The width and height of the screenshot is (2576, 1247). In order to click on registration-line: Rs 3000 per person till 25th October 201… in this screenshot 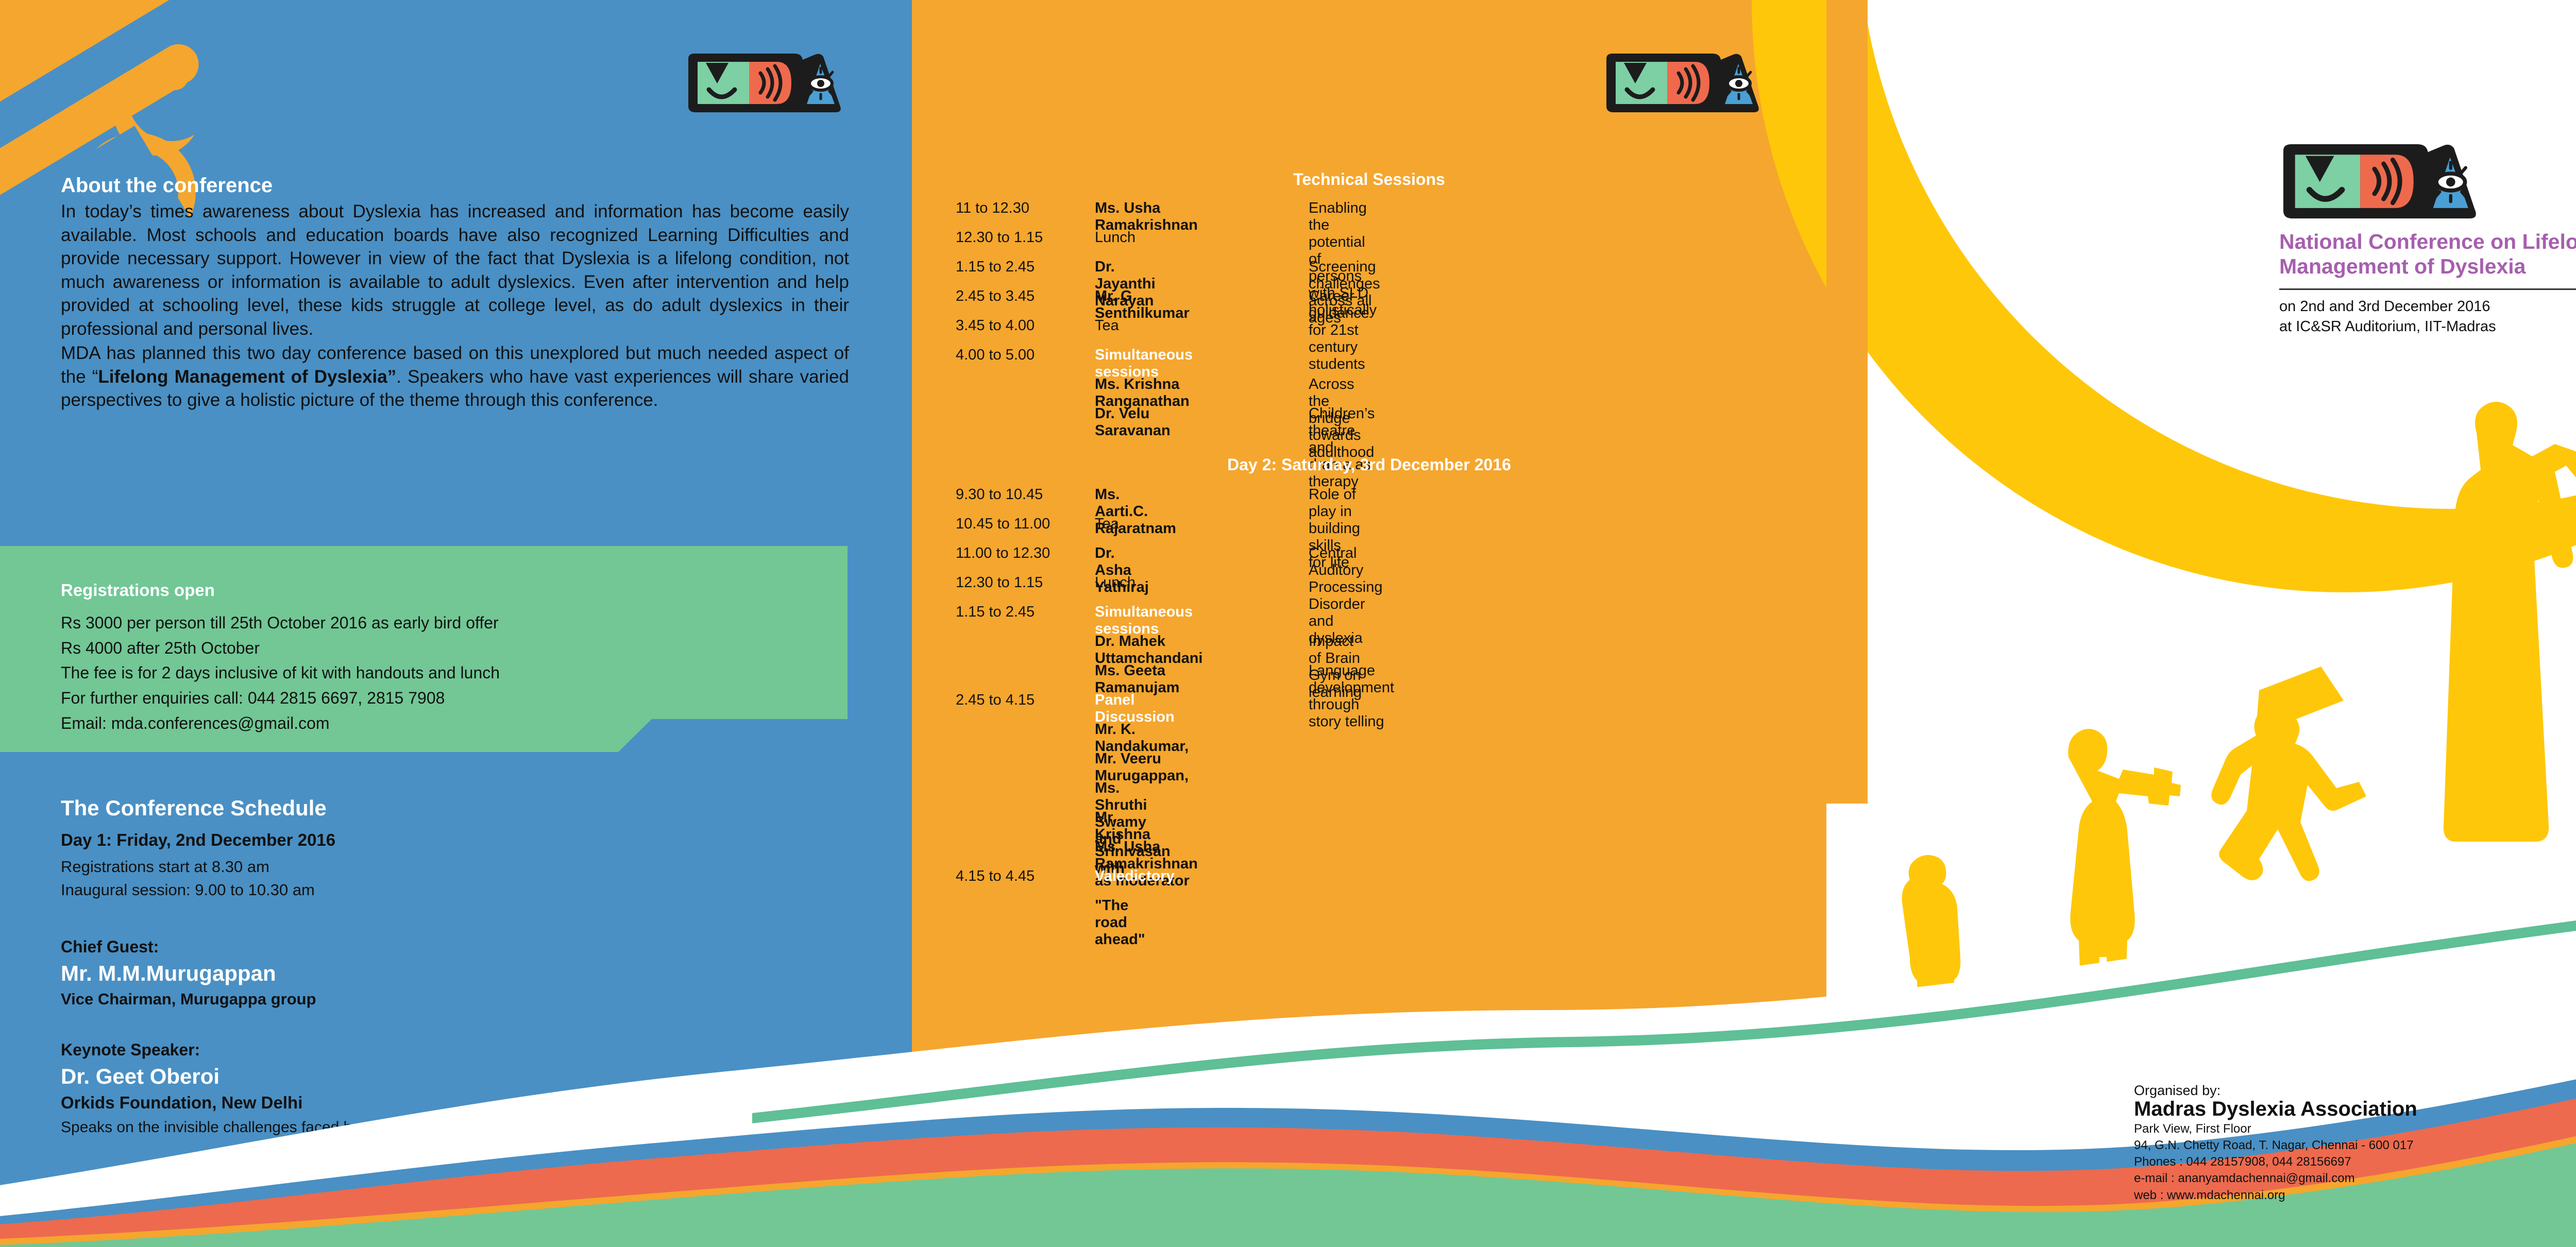, I will do `click(280, 622)`.